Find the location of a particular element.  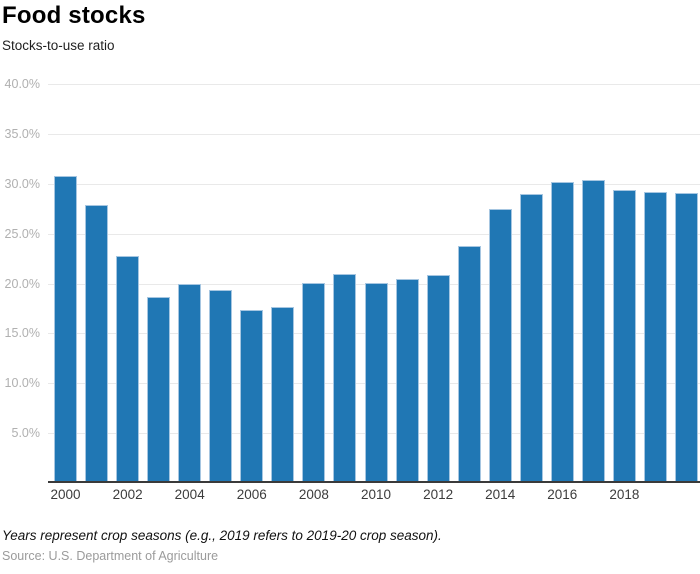

y-tick-label-20.0%: 20.0% is located at coordinates (22, 283).